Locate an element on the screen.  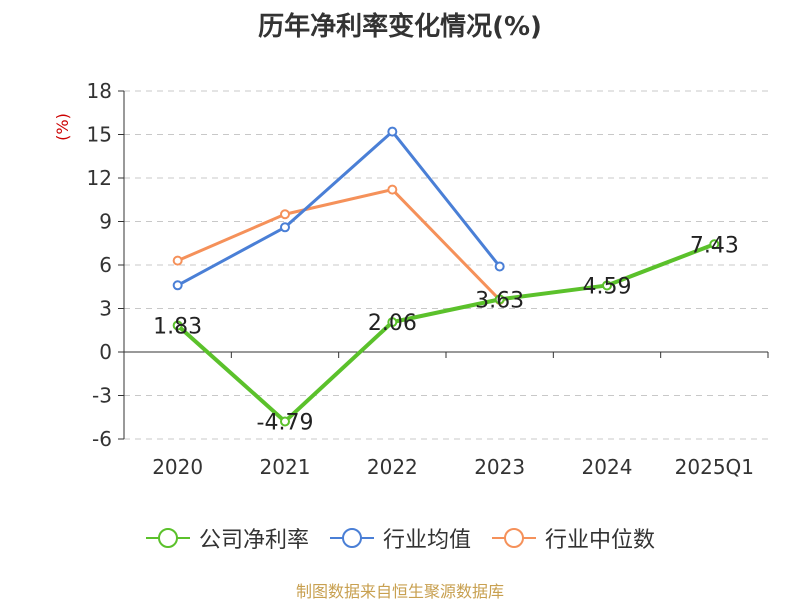
data-label: 3.63 is located at coordinates (499, 300).